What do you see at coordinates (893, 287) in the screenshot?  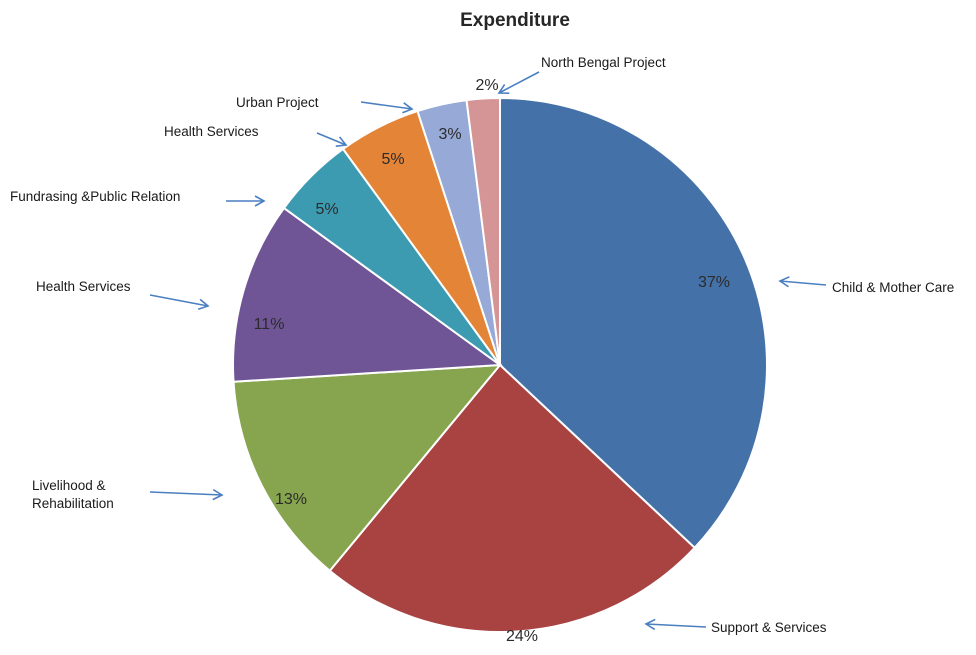 I see `category-label: Child & Mother Care` at bounding box center [893, 287].